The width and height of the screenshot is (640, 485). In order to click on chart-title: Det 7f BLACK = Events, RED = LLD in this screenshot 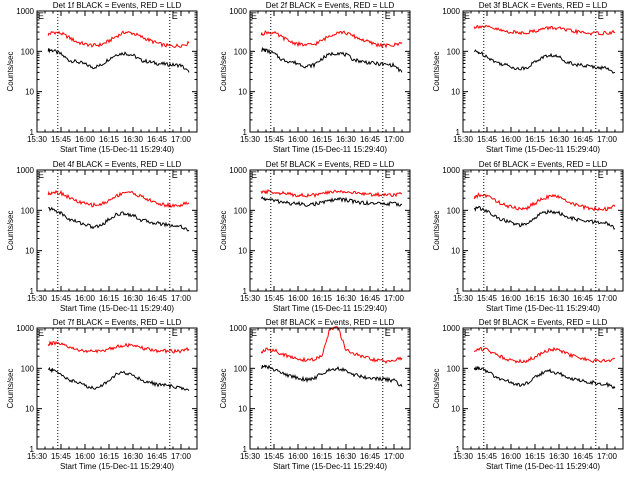, I will do `click(117, 322)`.